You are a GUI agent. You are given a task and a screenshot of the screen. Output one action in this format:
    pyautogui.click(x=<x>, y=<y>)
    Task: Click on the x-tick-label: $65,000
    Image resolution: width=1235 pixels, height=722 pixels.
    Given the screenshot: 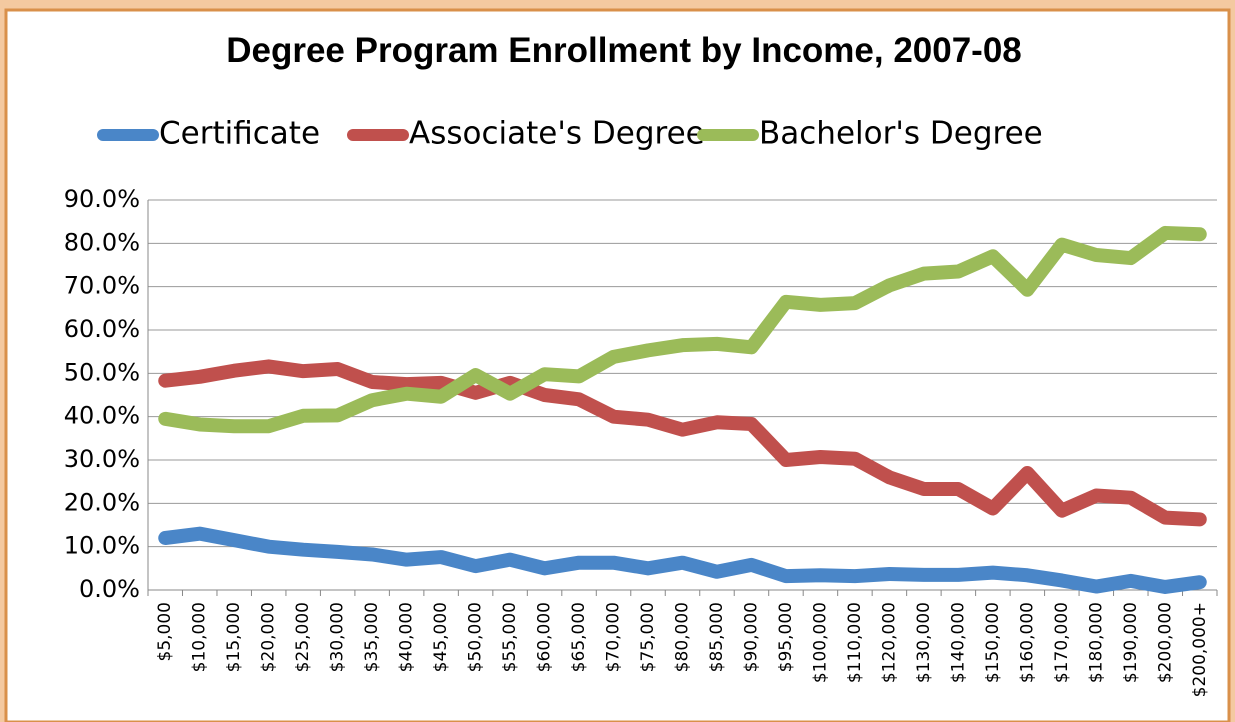 What is the action you would take?
    pyautogui.click(x=579, y=637)
    